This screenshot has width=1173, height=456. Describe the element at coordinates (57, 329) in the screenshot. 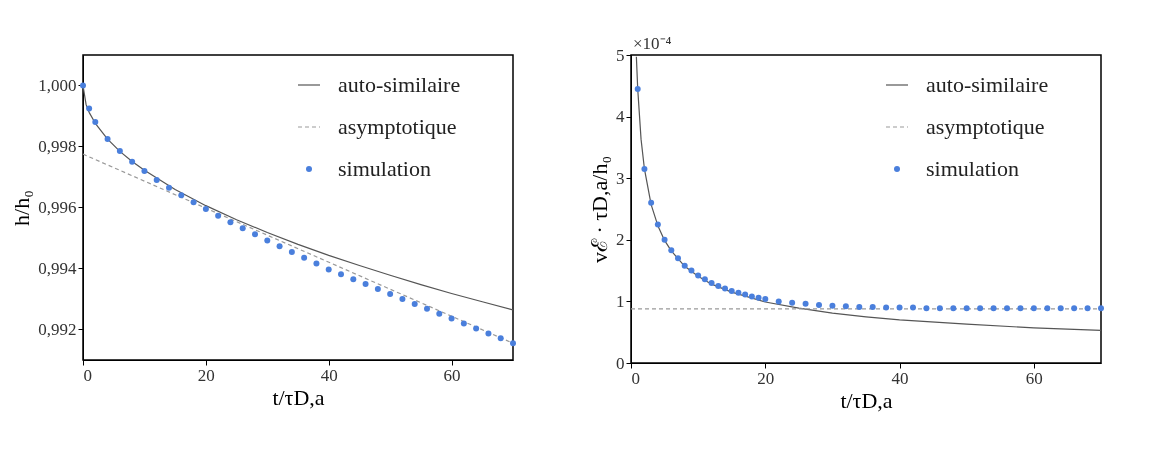

I see `y-tick-label: 0,992` at that location.